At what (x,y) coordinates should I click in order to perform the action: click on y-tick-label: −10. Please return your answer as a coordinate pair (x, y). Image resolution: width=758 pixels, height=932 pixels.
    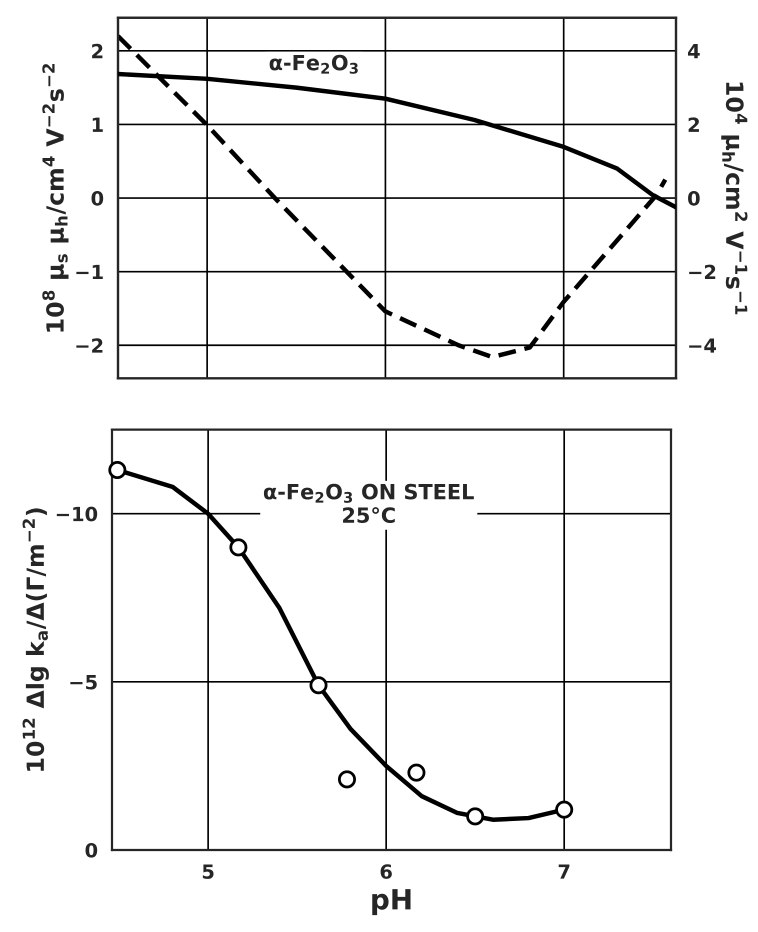
    Looking at the image, I should click on (77, 514).